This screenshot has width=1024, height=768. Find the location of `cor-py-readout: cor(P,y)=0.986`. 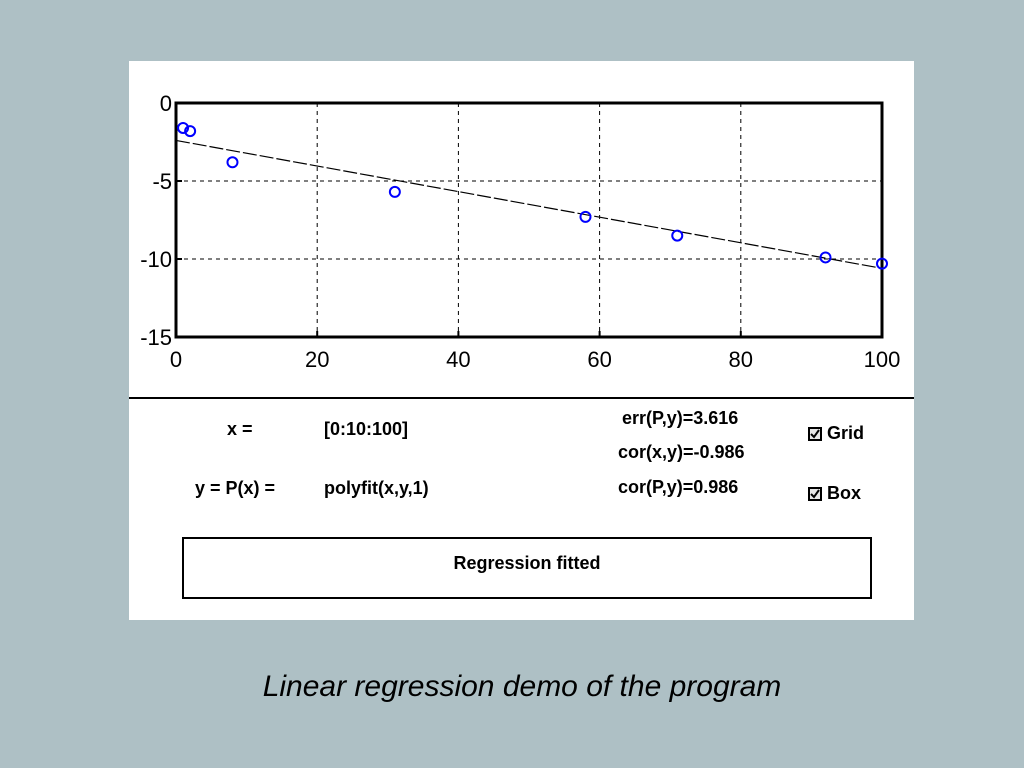

cor-py-readout: cor(P,y)=0.986 is located at coordinates (678, 487).